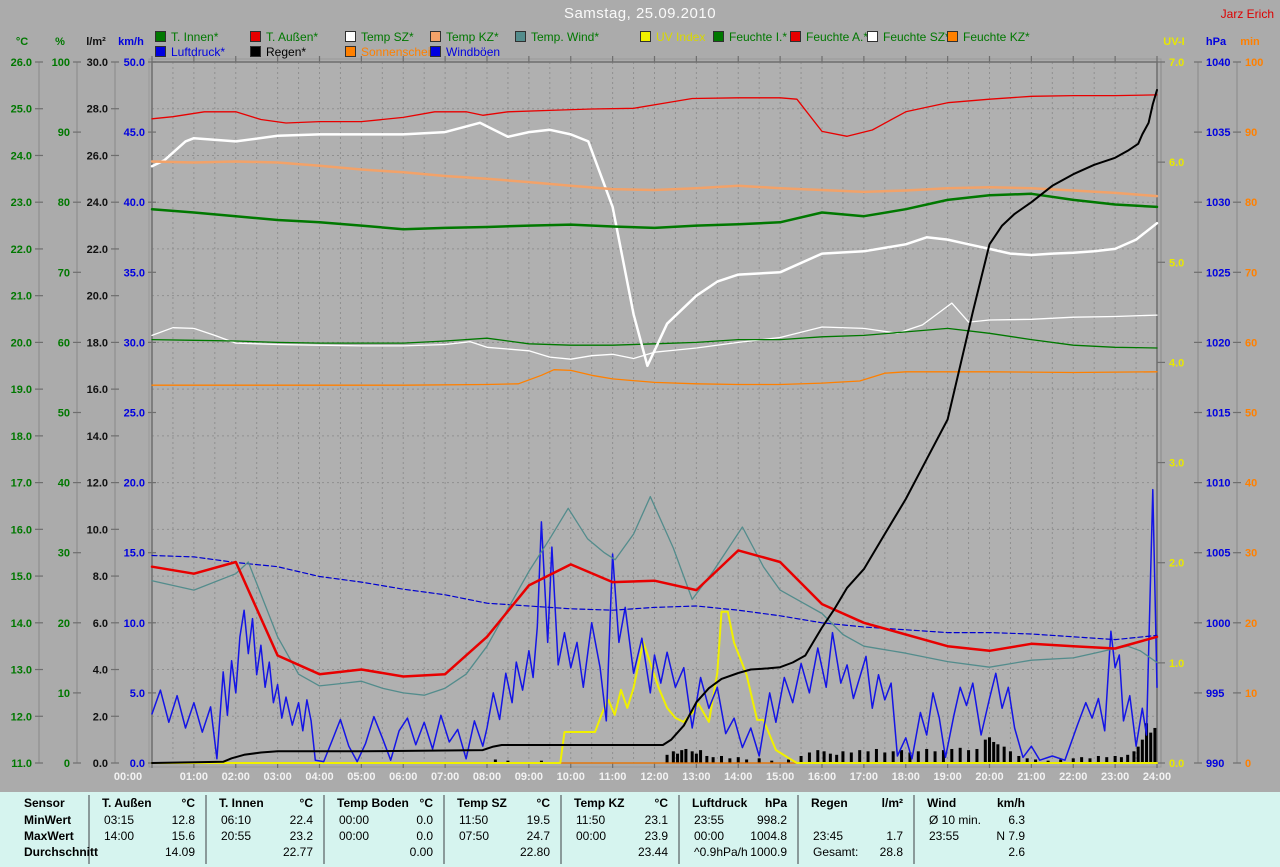 The image size is (1280, 867). I want to click on tick-label-pct: 0, so click(67, 764).